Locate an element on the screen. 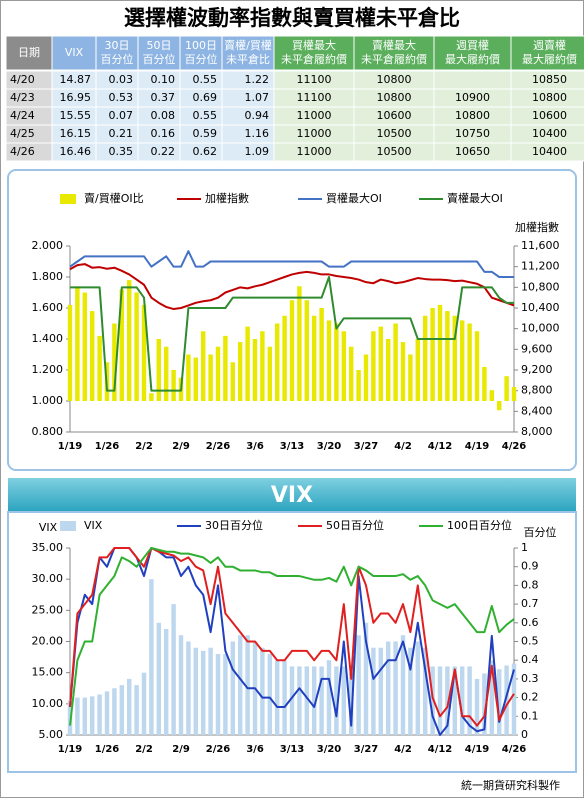 The height and width of the screenshot is (798, 584). x-tick-label: 2/26 is located at coordinates (218, 446).